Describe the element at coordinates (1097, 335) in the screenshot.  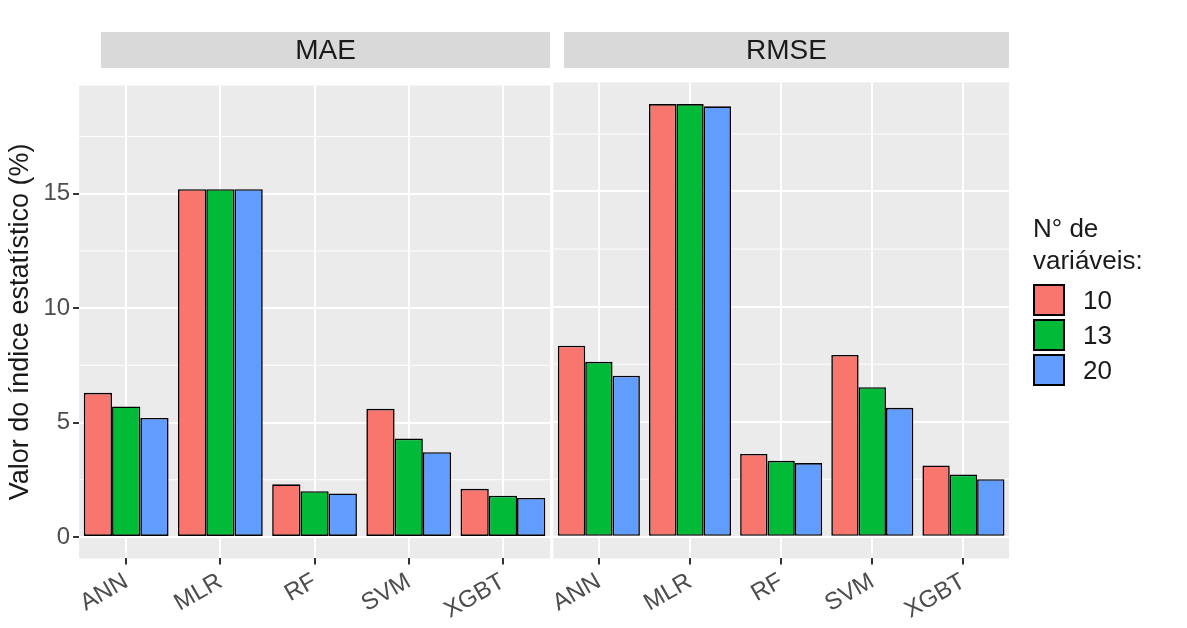
I see `legend-label: 13` at that location.